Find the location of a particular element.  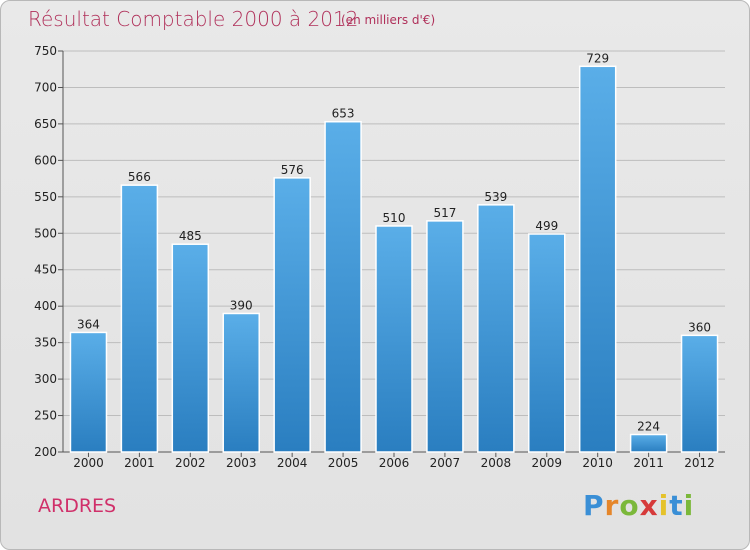

x-tick-label: 2008 is located at coordinates (496, 463).